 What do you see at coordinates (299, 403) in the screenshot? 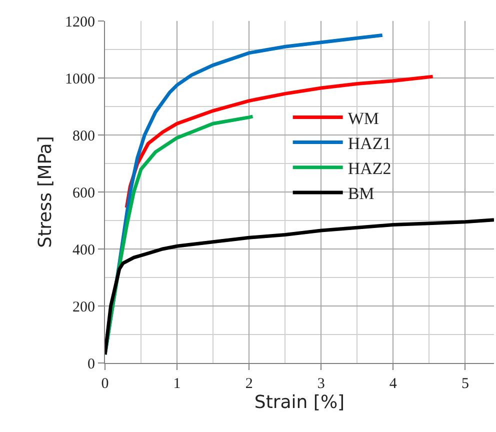
I see `x-axis-title: Strain [%]` at bounding box center [299, 403].